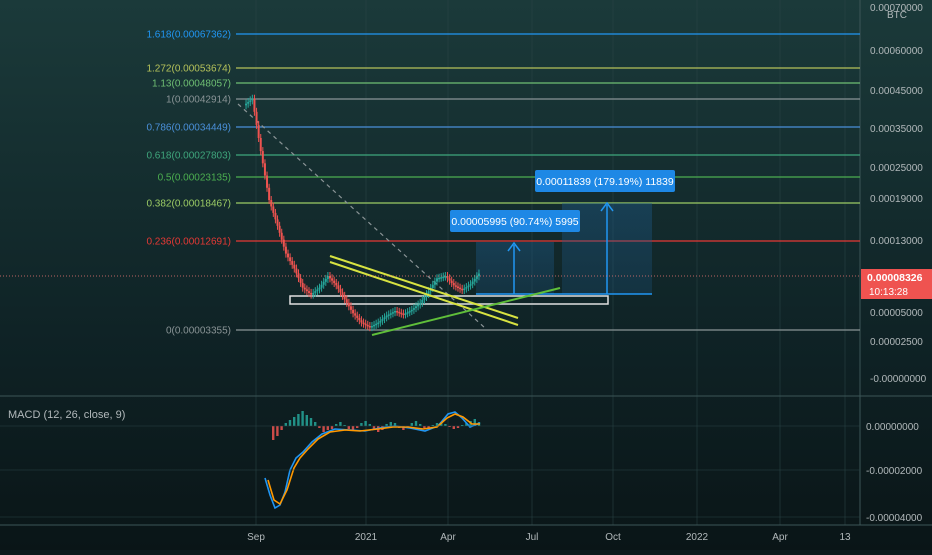  I want to click on macd-tick-label: -0.00004000, so click(894, 518).